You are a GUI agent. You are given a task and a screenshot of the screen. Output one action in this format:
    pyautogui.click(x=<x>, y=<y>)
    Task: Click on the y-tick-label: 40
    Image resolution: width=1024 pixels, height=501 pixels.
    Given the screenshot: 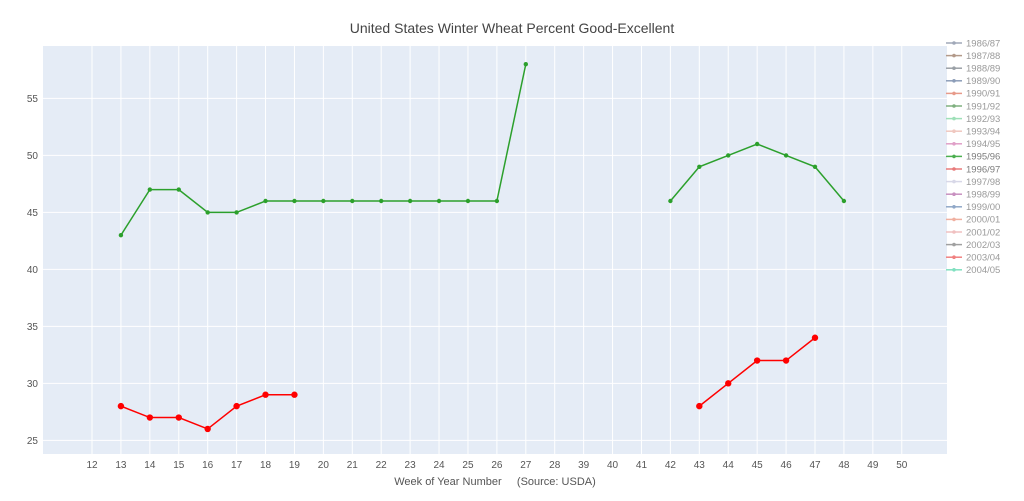 What is the action you would take?
    pyautogui.click(x=33, y=270)
    